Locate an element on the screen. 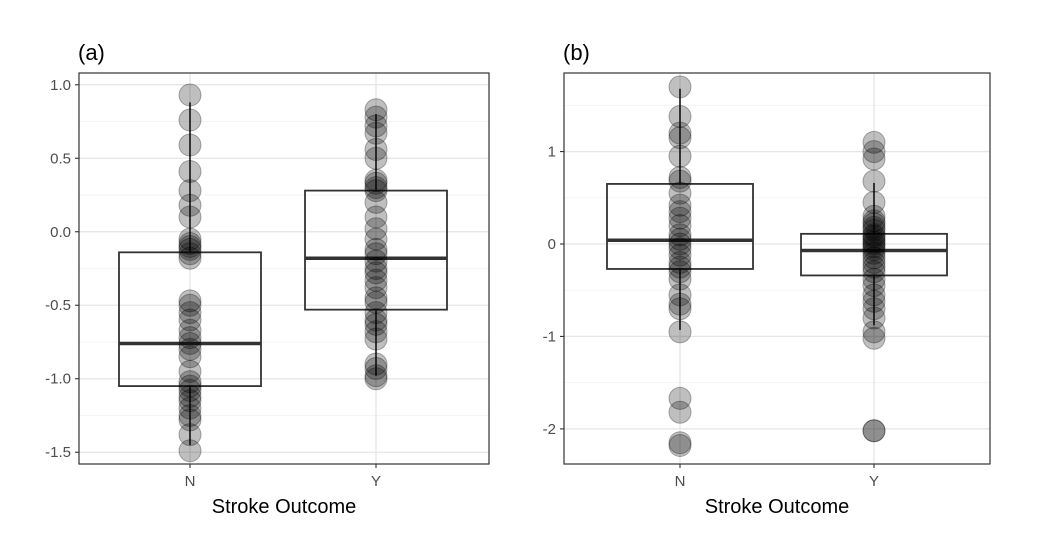  y-tick-label: -1 is located at coordinates (549, 336).